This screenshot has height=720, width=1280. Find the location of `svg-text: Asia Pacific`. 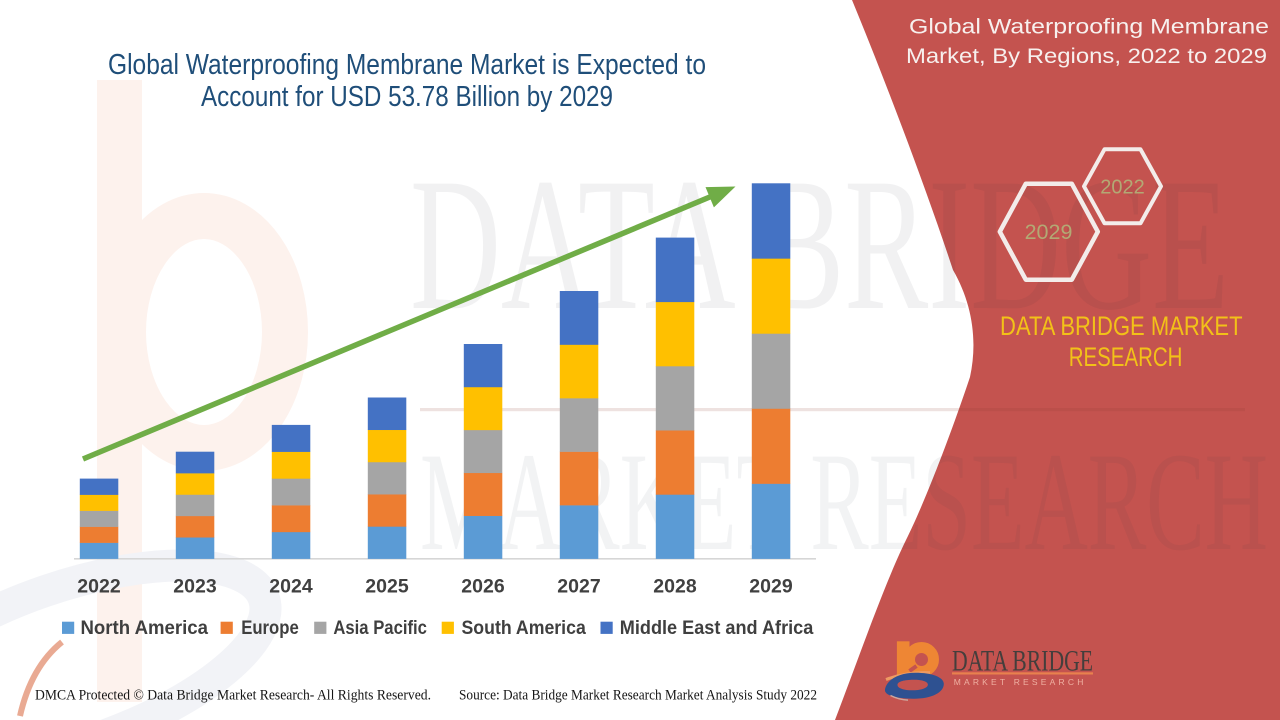

svg-text: Asia Pacific is located at coordinates (380, 628).